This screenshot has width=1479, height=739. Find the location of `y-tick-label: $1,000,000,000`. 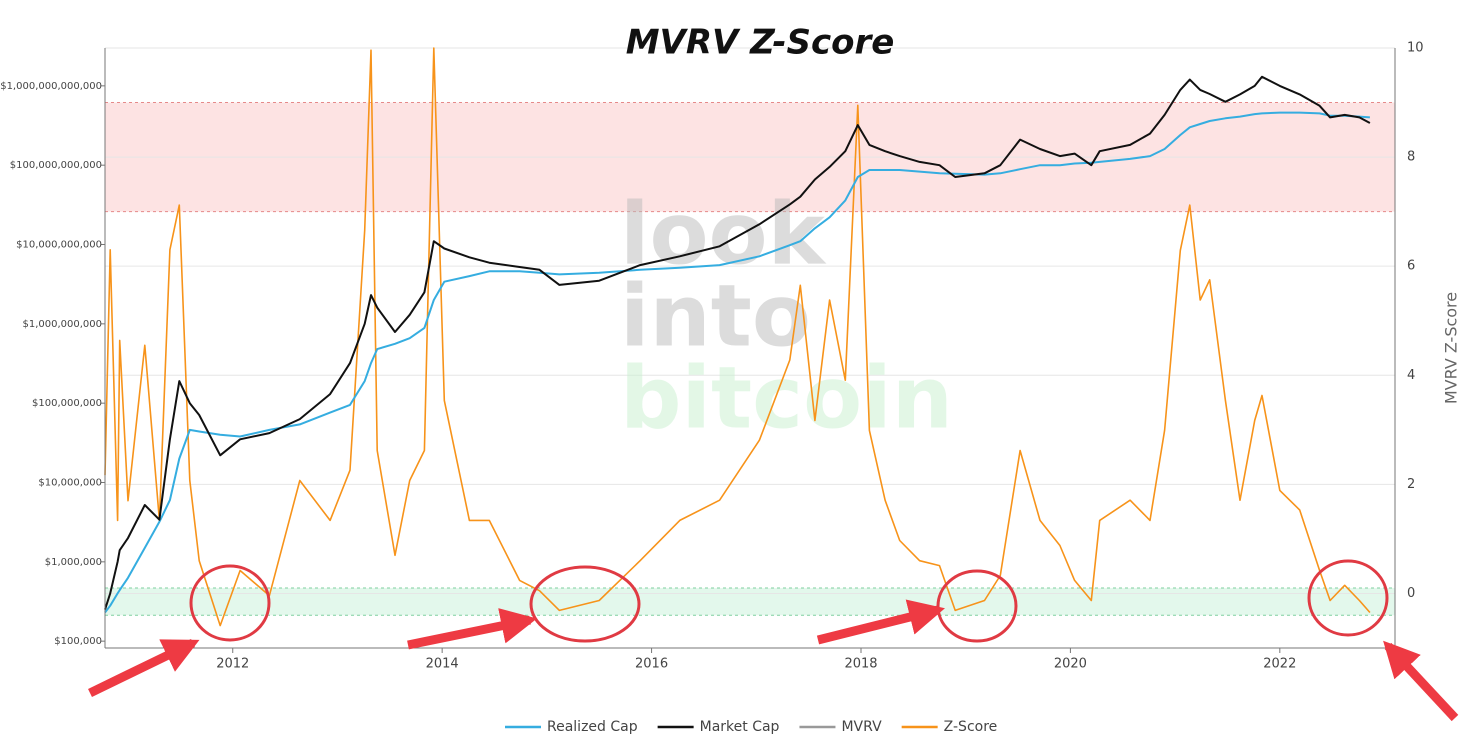

y-tick-label: $1,000,000,000 is located at coordinates (62, 324).